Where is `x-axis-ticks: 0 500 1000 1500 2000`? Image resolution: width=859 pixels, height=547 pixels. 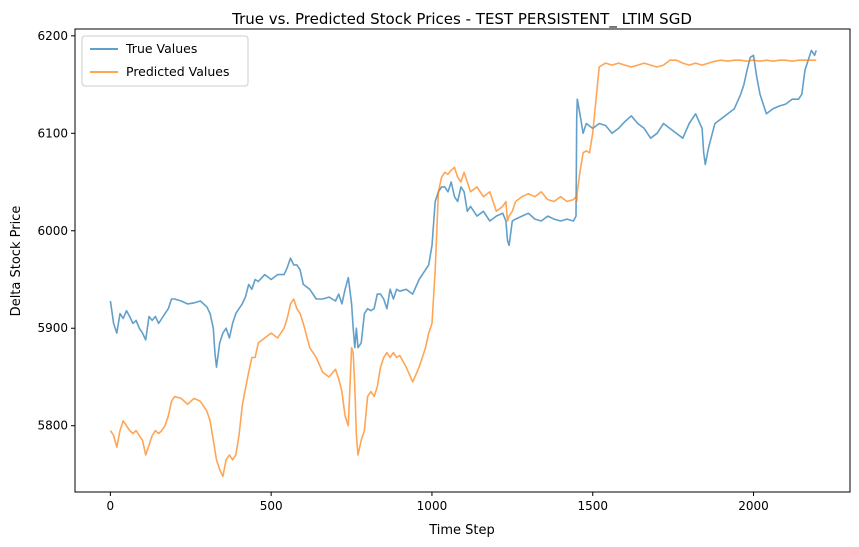 x-axis-ticks: 0 500 1000 1500 2000 is located at coordinates (438, 502).